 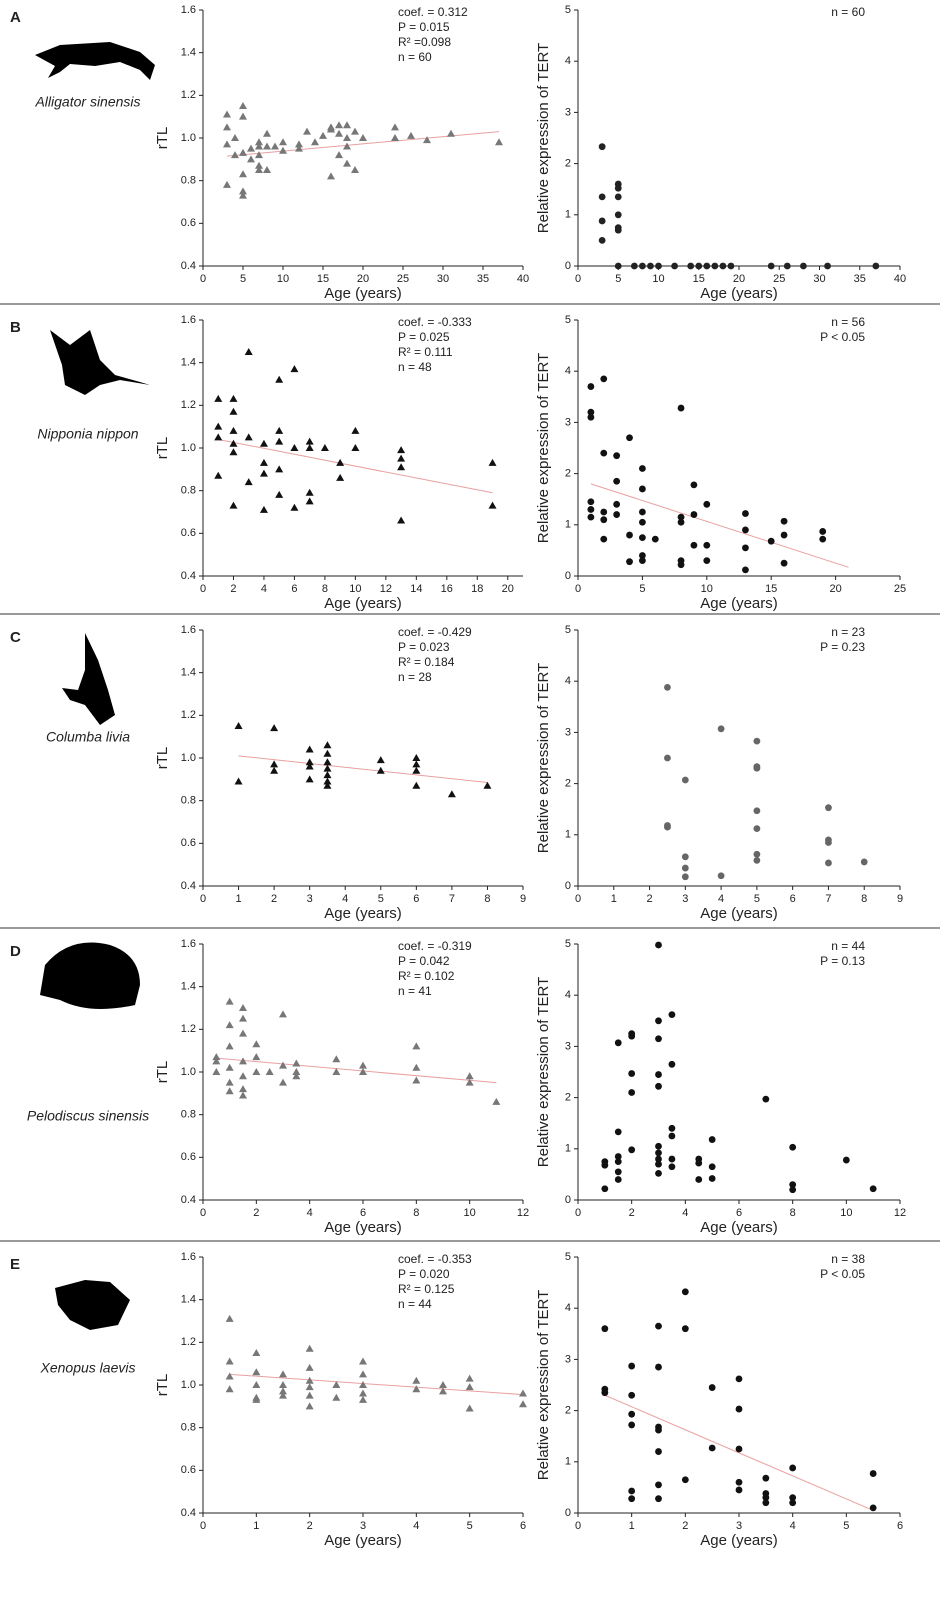 What do you see at coordinates (435, 946) in the screenshot?
I see `annotation: coef. = -0.319` at bounding box center [435, 946].